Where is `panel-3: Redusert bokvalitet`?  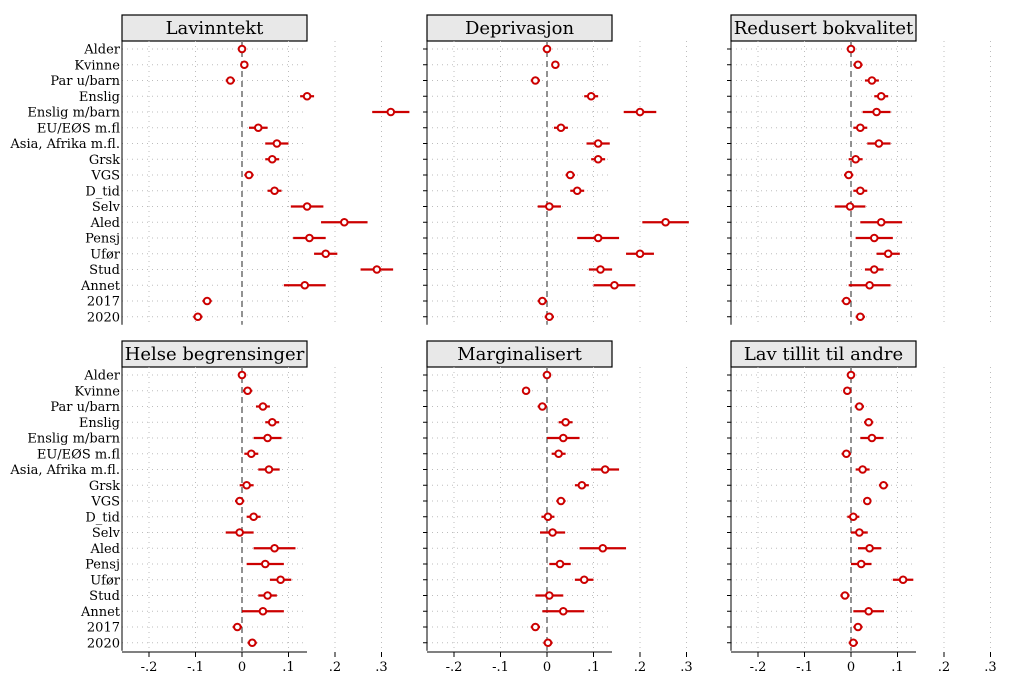 panel-3: Redusert bokvalitet is located at coordinates (859, 169).